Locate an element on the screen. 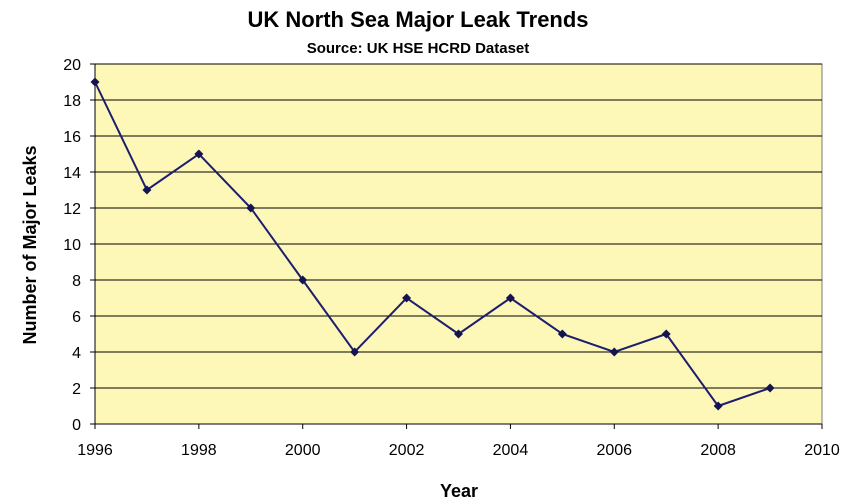 The width and height of the screenshot is (856, 504). data-point-2000 is located at coordinates (303, 280).